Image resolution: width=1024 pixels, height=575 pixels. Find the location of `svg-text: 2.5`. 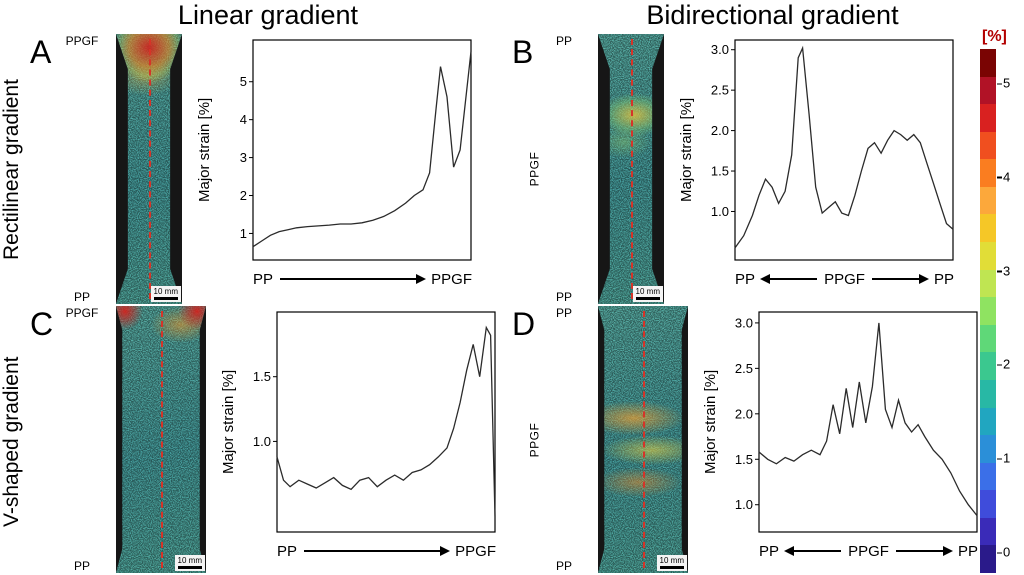

svg-text: 2.5 is located at coordinates (744, 368).